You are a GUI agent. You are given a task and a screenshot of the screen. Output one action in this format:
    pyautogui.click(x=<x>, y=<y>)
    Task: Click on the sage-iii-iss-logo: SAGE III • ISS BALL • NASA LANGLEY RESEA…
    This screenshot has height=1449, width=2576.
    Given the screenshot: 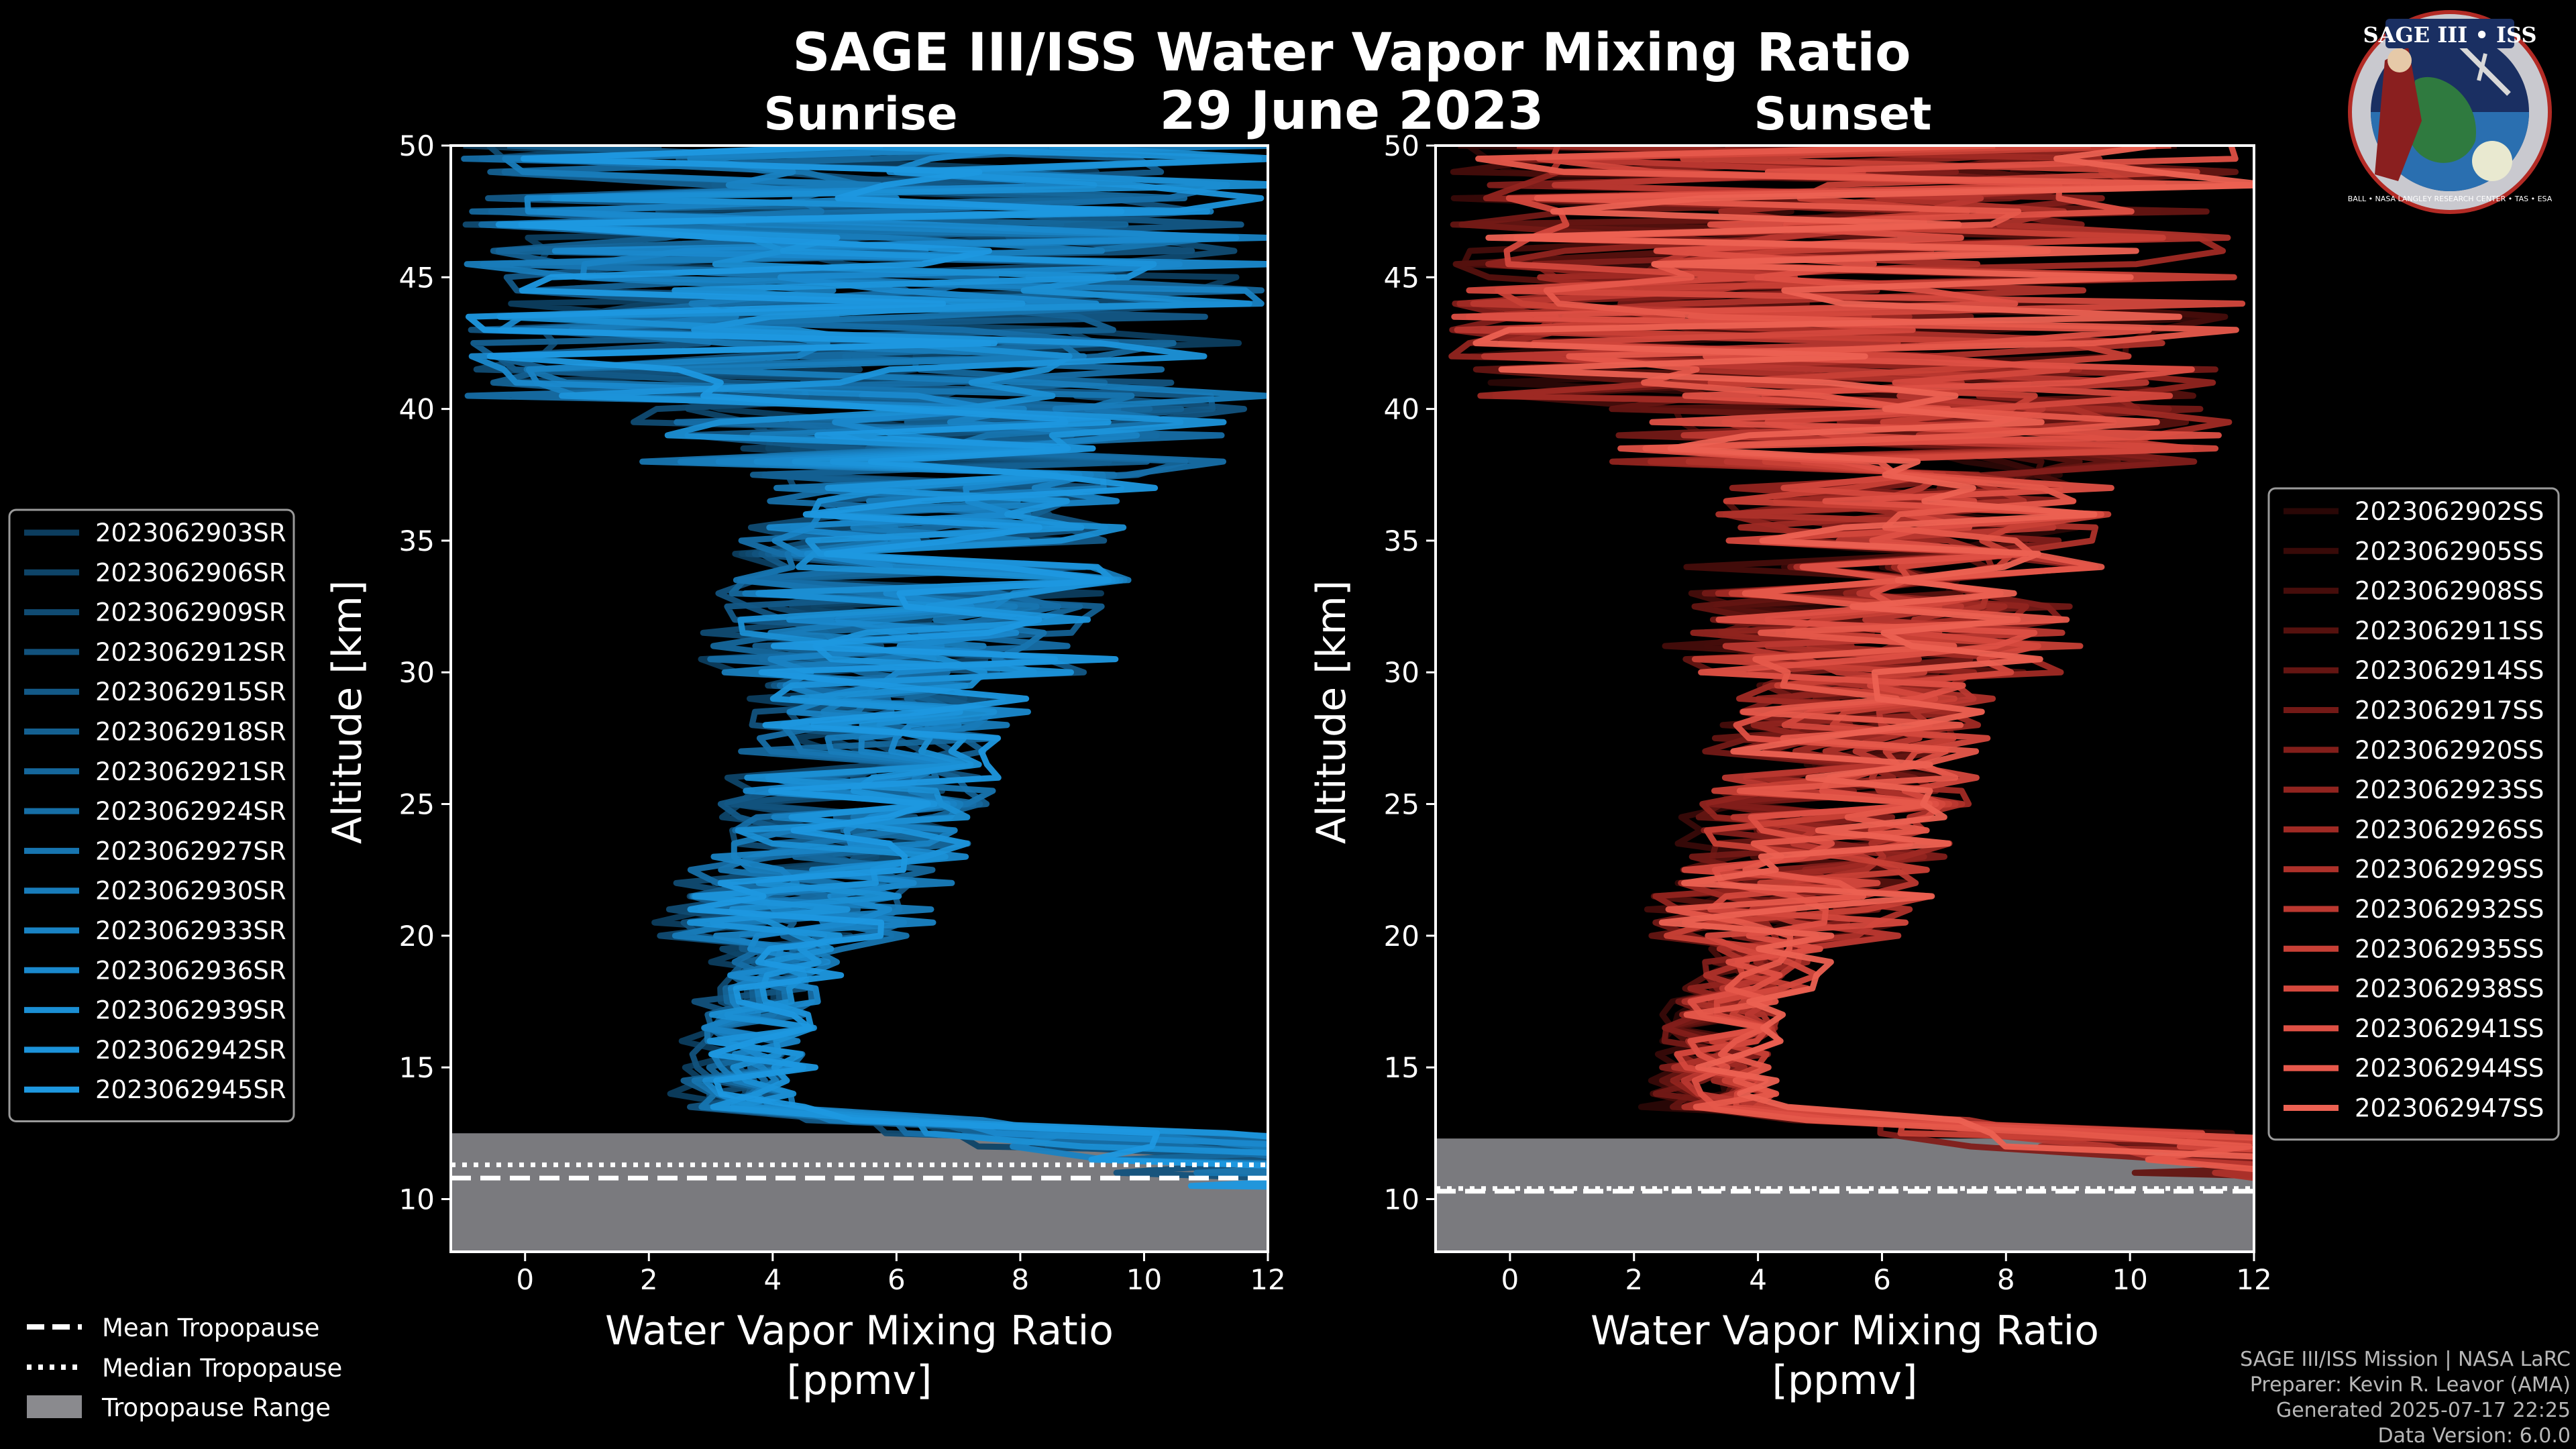 What is the action you would take?
    pyautogui.click(x=2450, y=112)
    